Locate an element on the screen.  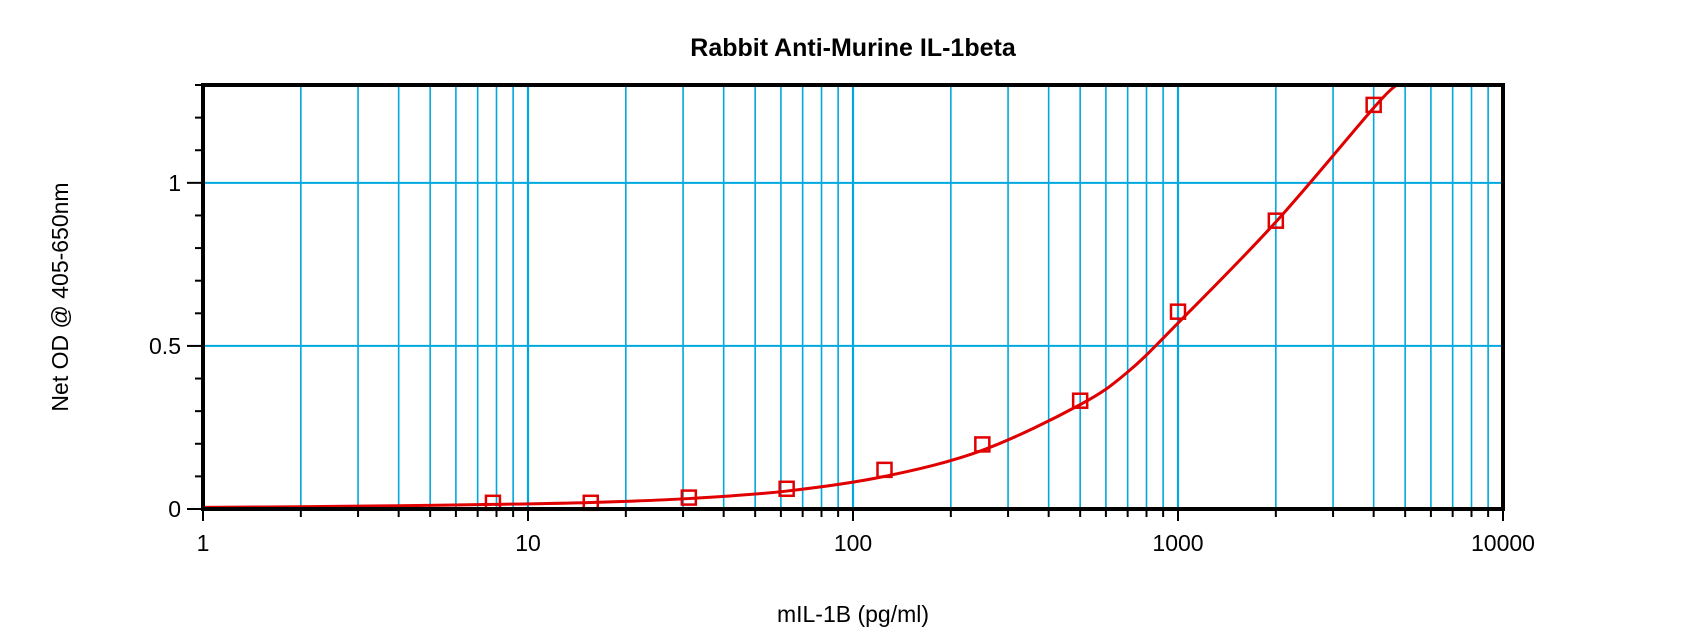
x-tick-label: 10 is located at coordinates (528, 543).